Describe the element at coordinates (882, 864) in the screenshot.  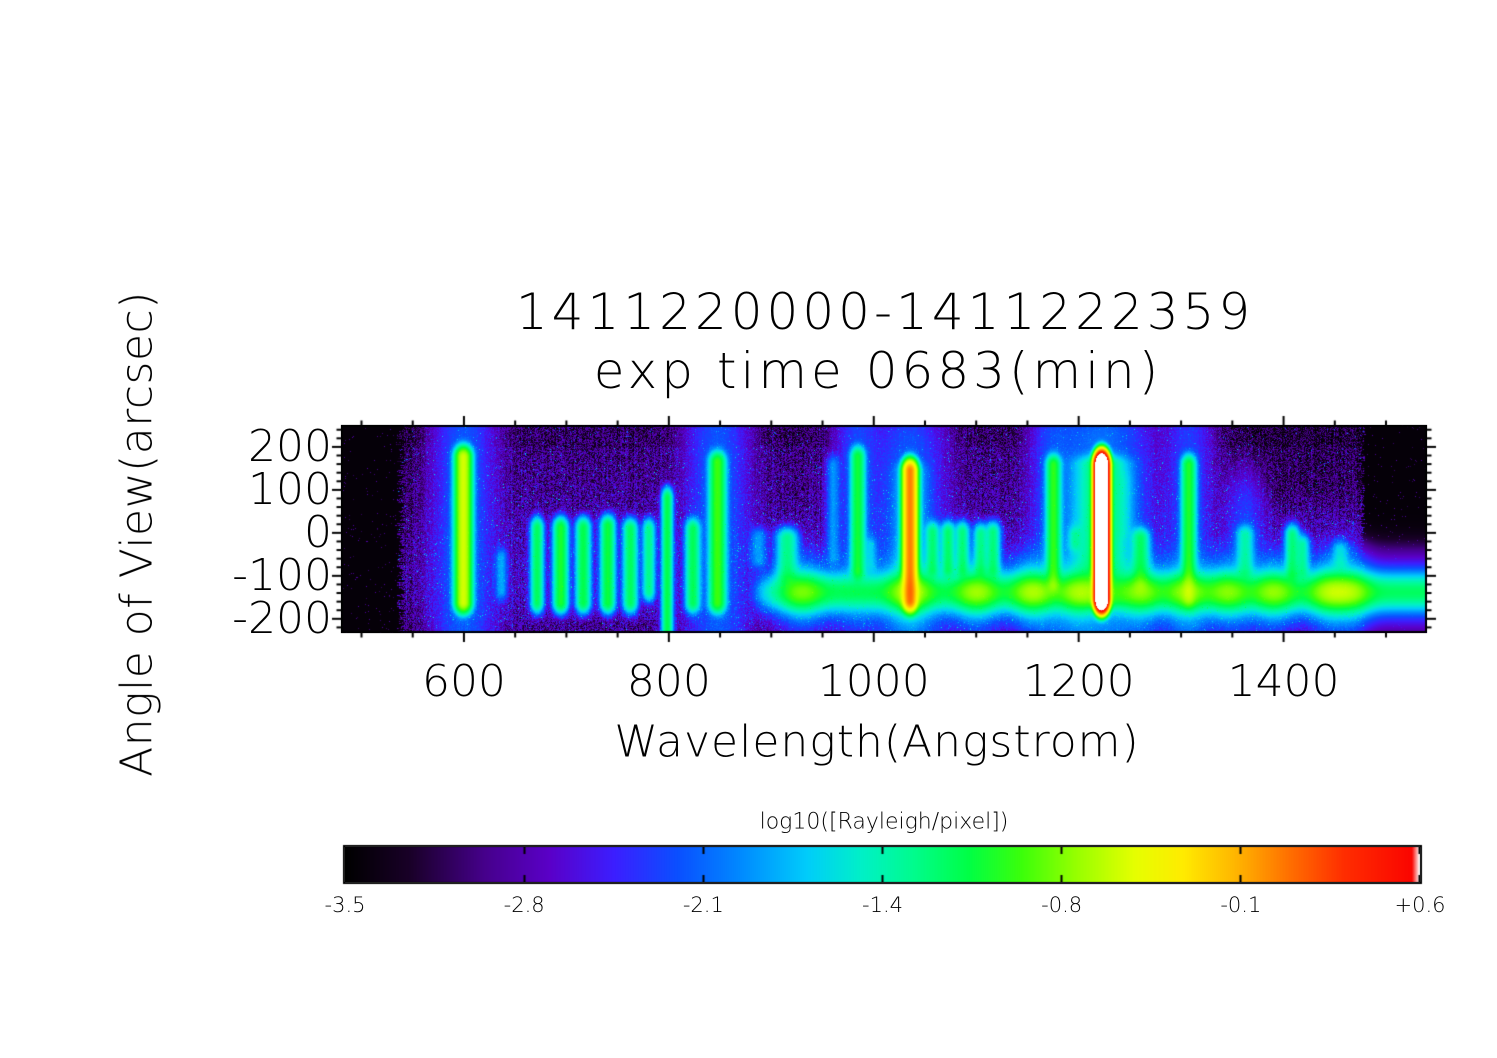
I see `colorbar-canvas` at that location.